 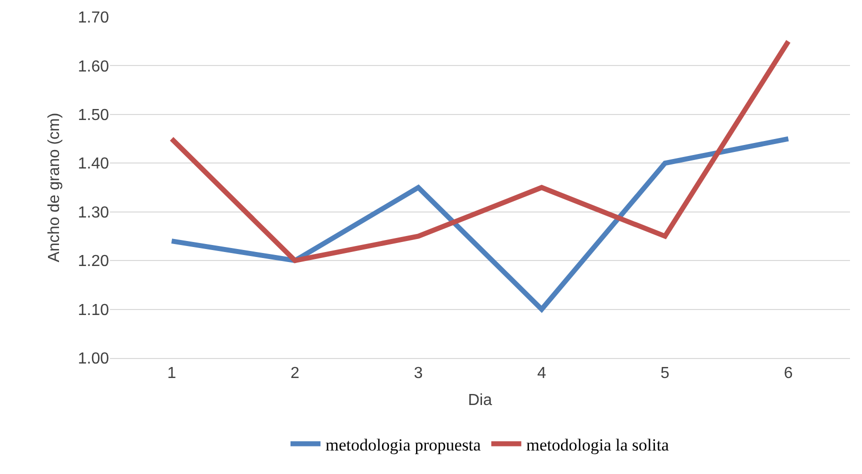 I want to click on y-tick-label: 1.20, so click(x=94, y=261).